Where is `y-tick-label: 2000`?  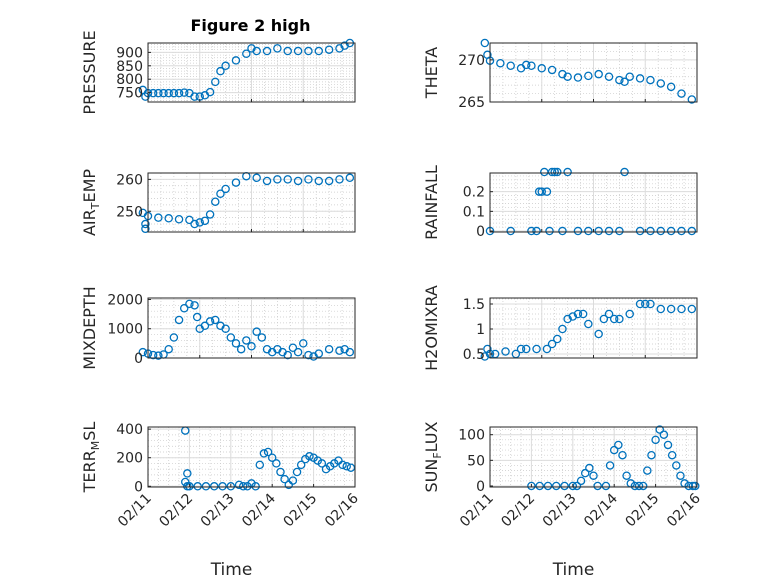 y-tick-label: 2000 is located at coordinates (125, 300).